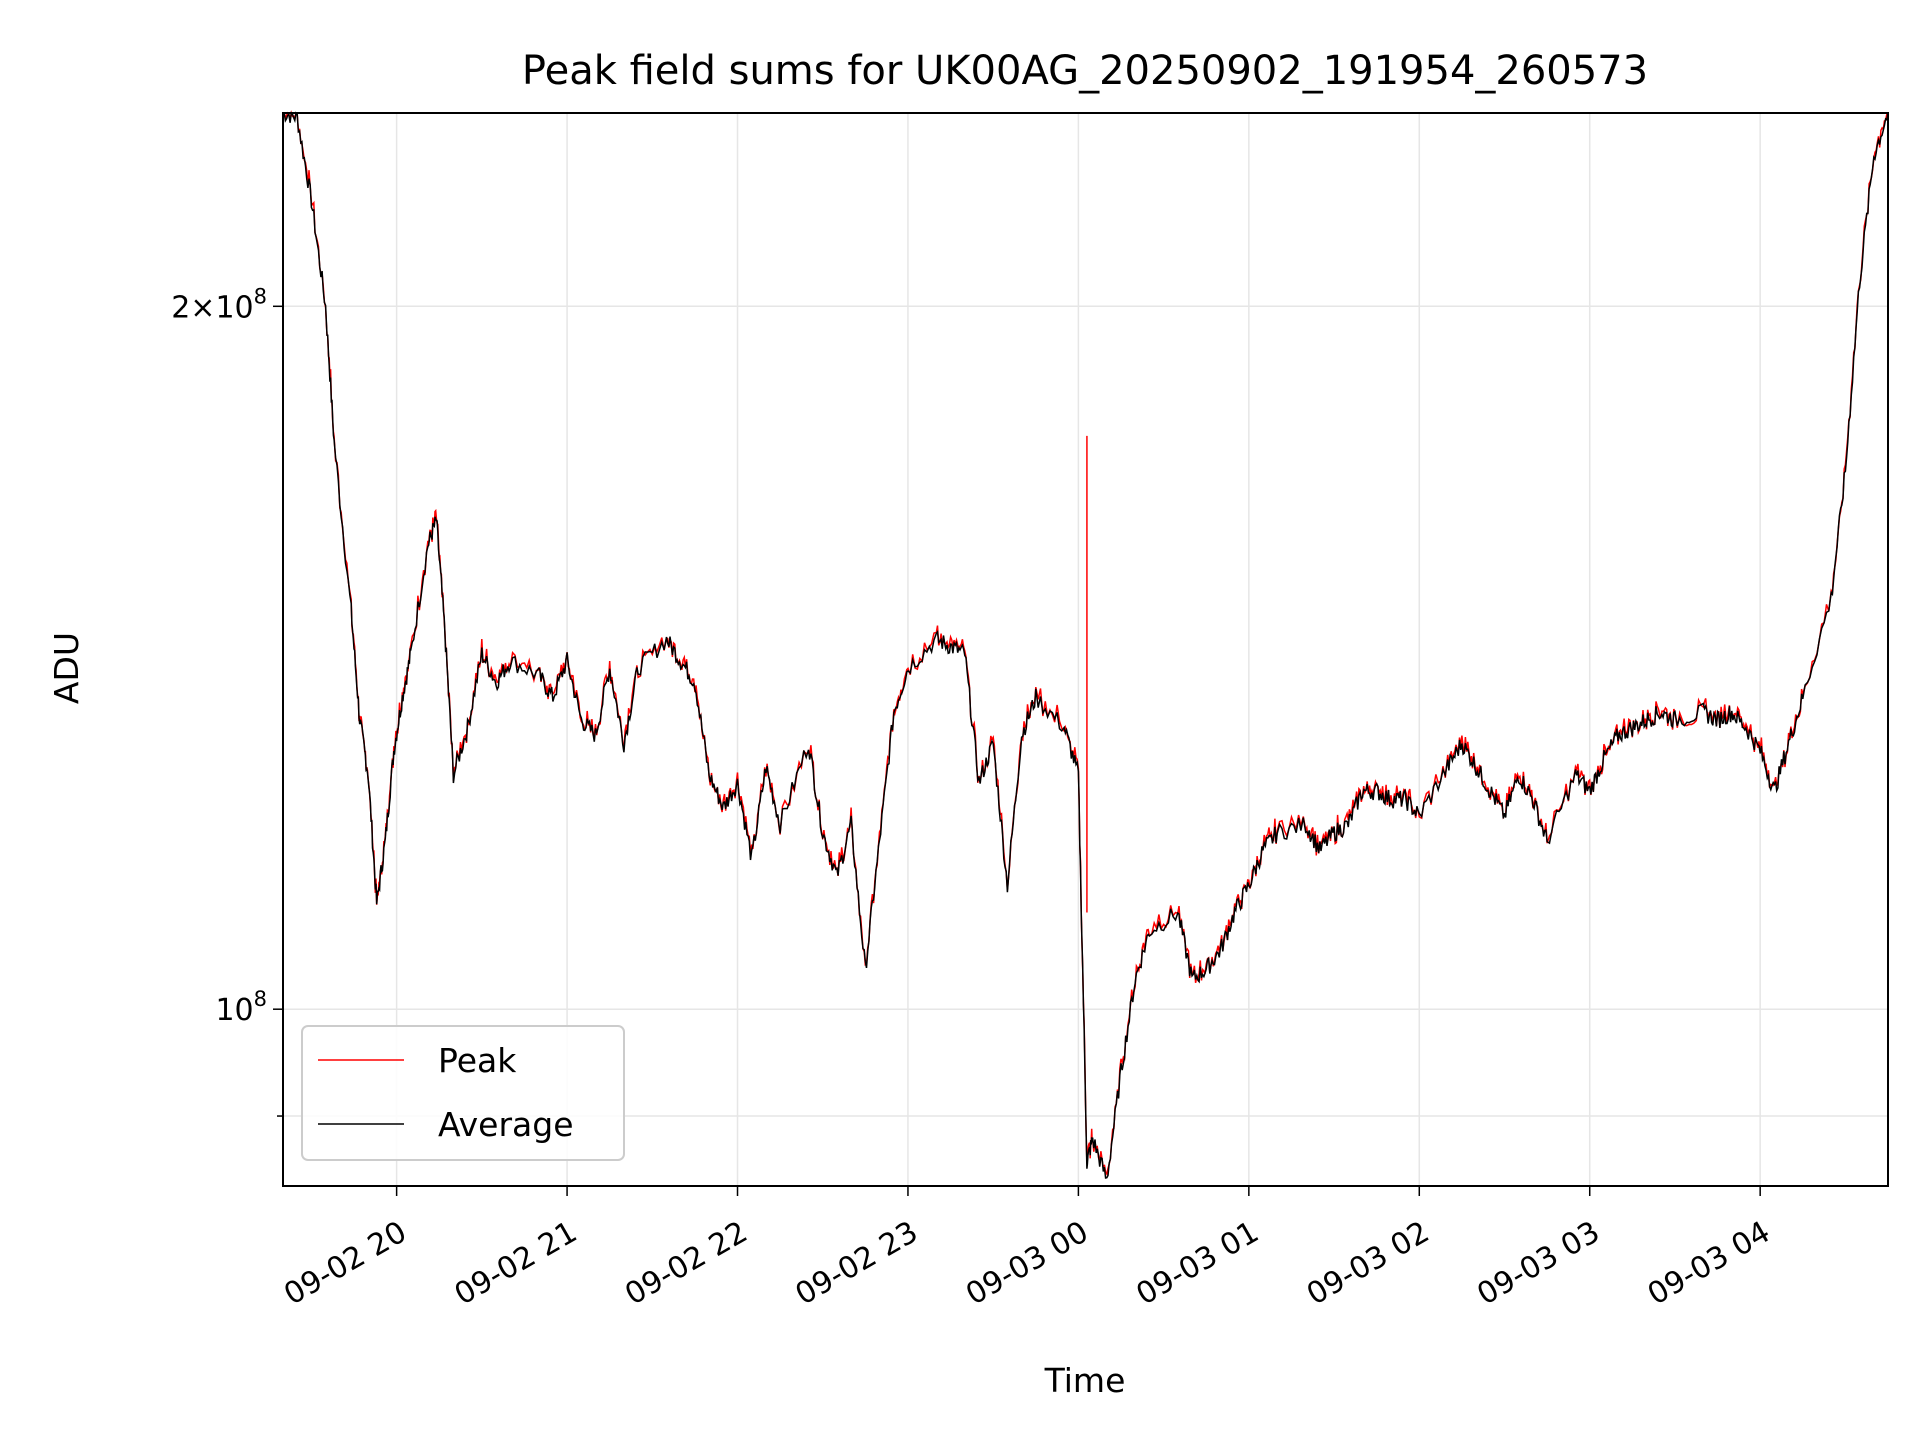  I want to click on y-axis-ticks: 2×108 108, so click(227, 700).